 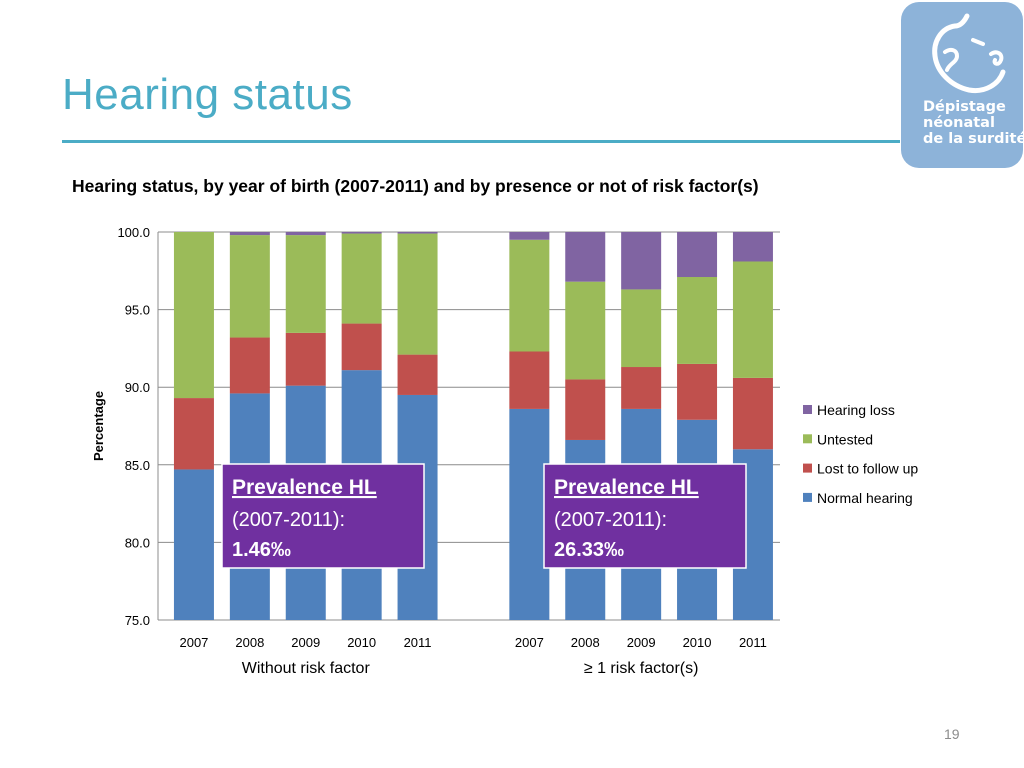 What do you see at coordinates (964, 107) in the screenshot?
I see `logo-line-1: Dépistage` at bounding box center [964, 107].